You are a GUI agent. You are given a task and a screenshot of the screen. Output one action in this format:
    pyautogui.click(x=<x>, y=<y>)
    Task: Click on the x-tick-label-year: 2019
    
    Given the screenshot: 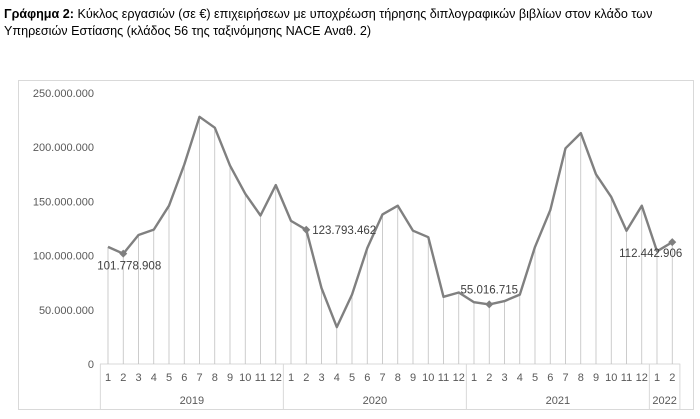 What is the action you would take?
    pyautogui.click(x=192, y=401)
    